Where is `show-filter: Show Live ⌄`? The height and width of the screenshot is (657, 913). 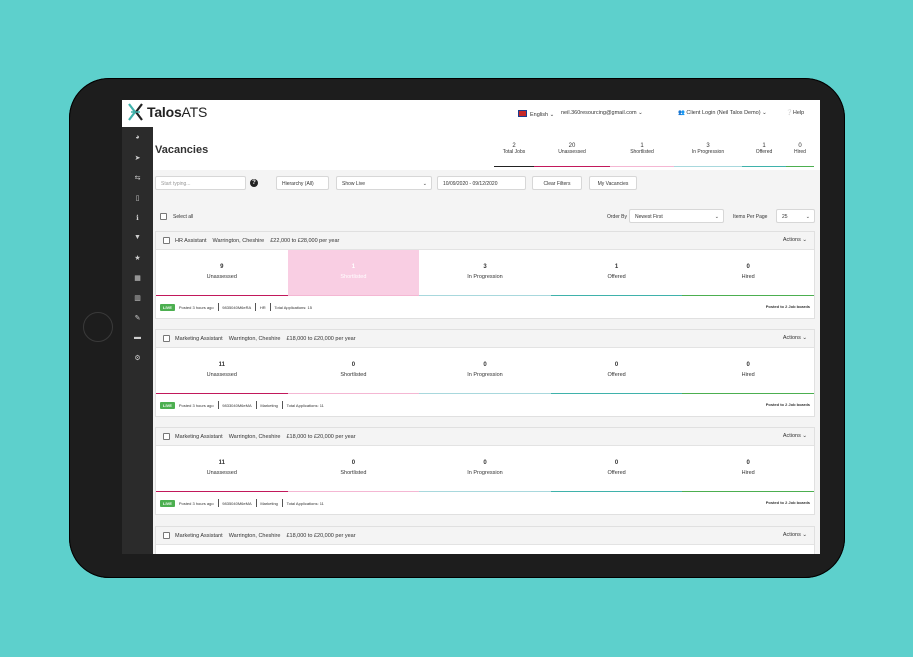
show-filter: Show Live ⌄ is located at coordinates (384, 183).